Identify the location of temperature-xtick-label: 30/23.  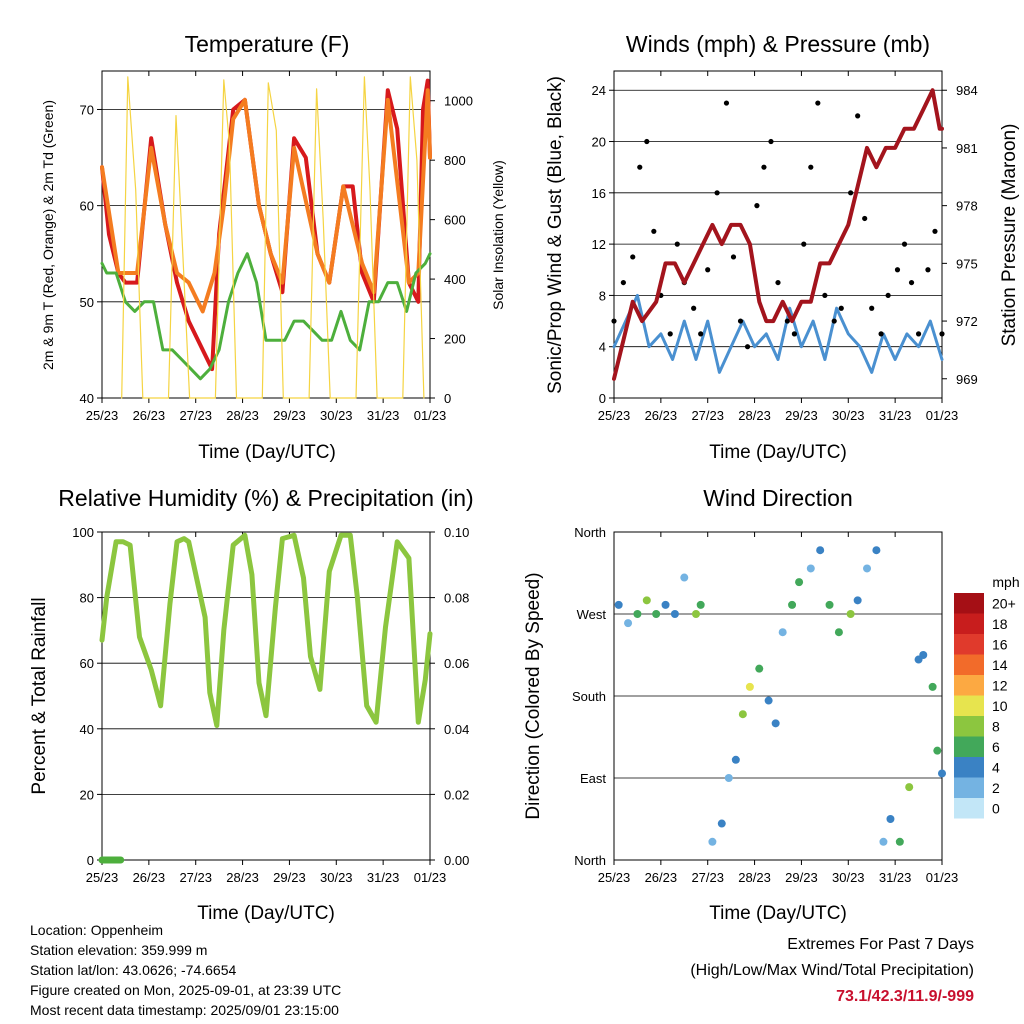
(336, 415).